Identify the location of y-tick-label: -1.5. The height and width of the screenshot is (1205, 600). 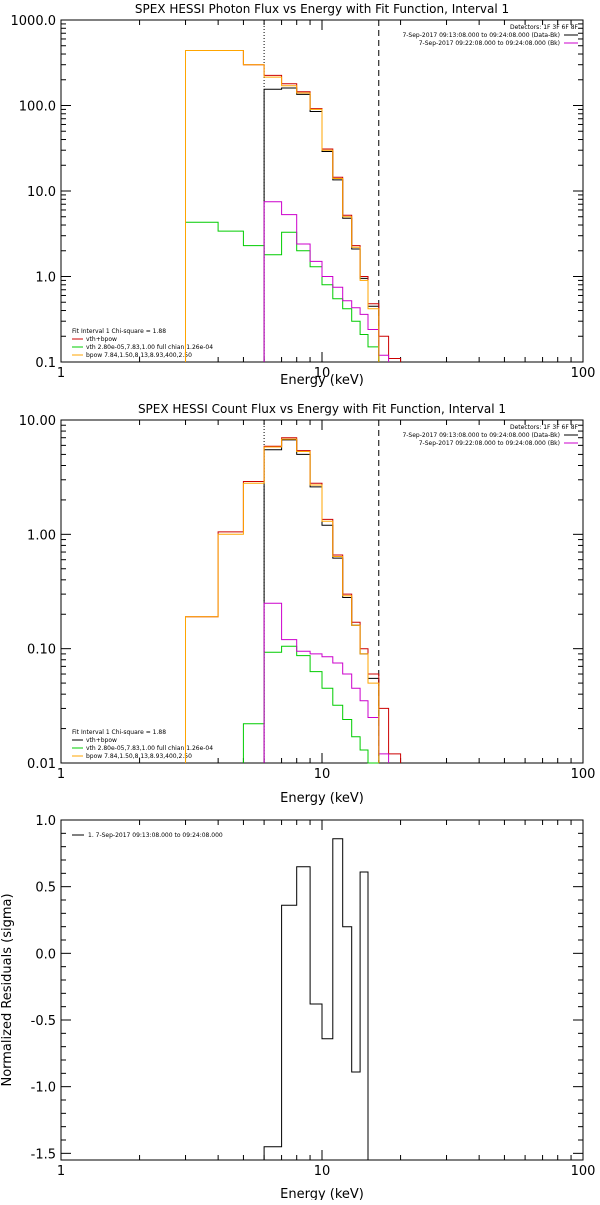
(43, 1154).